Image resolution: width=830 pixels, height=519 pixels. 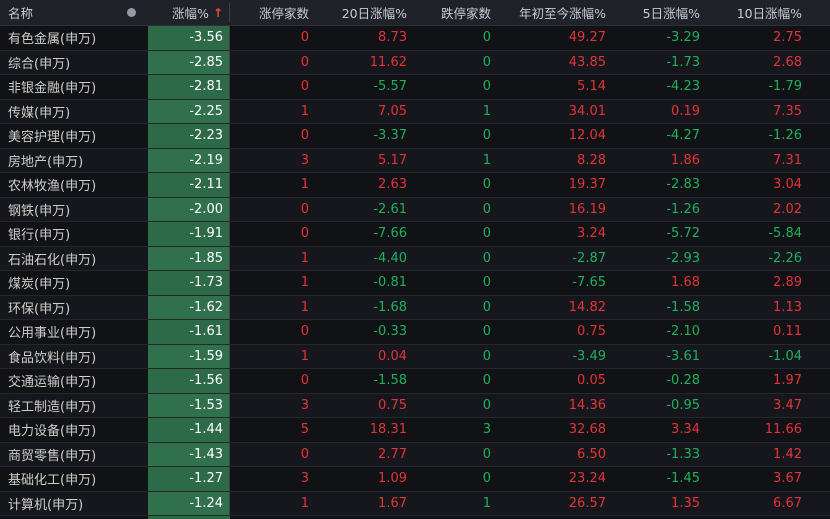 What do you see at coordinates (392, 111) in the screenshot?
I see `chg20-cell: 7.05` at bounding box center [392, 111].